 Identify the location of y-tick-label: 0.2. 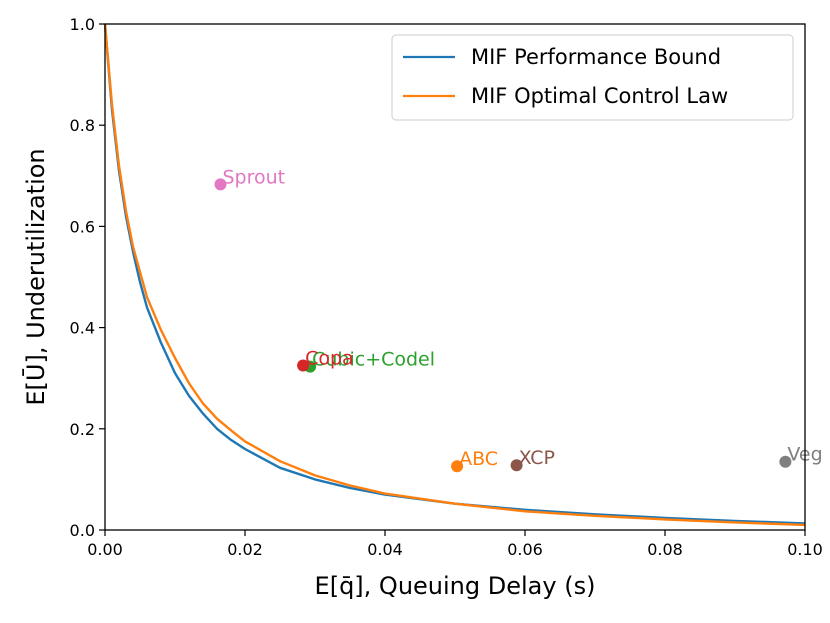
(82, 429).